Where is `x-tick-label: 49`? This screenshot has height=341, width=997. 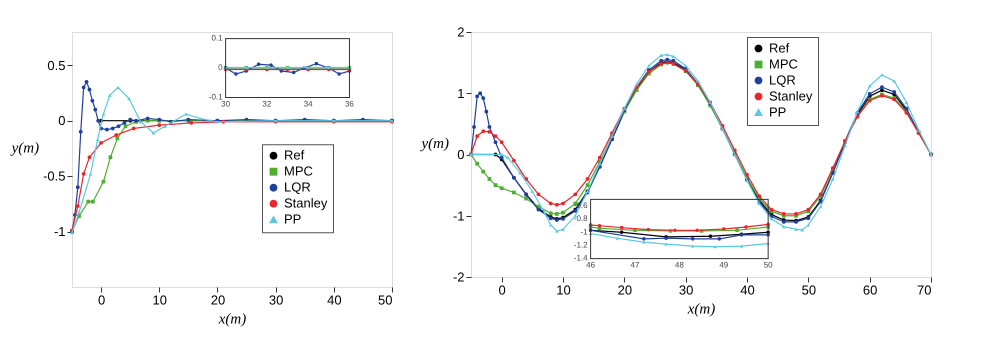 x-tick-label: 49 is located at coordinates (724, 265).